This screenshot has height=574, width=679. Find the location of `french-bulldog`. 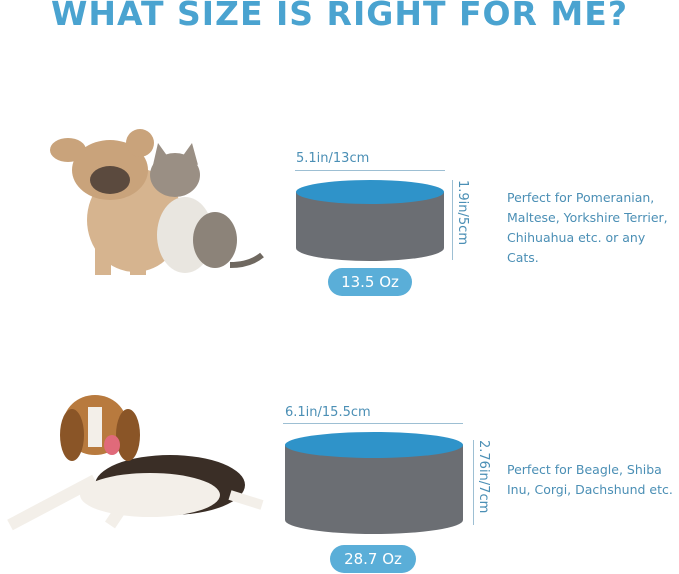

french-bulldog is located at coordinates (116, 202).